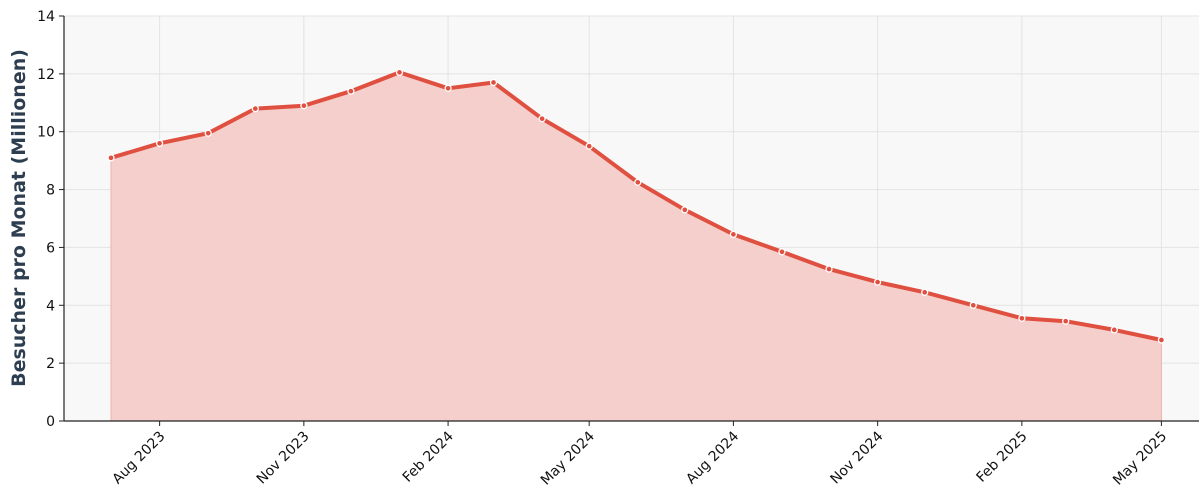 Image resolution: width=1200 pixels, height=502 pixels. What do you see at coordinates (428, 456) in the screenshot?
I see `x-tick-label: Feb 2024` at bounding box center [428, 456].